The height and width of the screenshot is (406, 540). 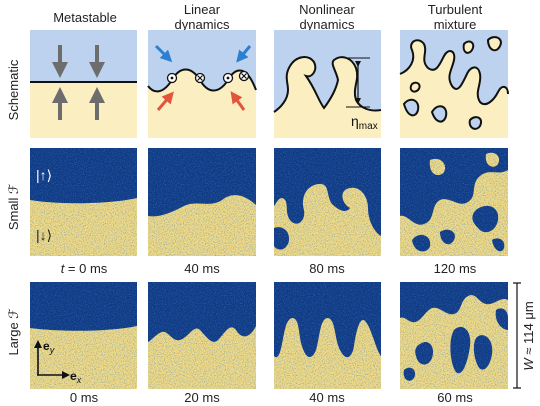 I want to click on time-label: 0 ms, so click(x=84, y=397).